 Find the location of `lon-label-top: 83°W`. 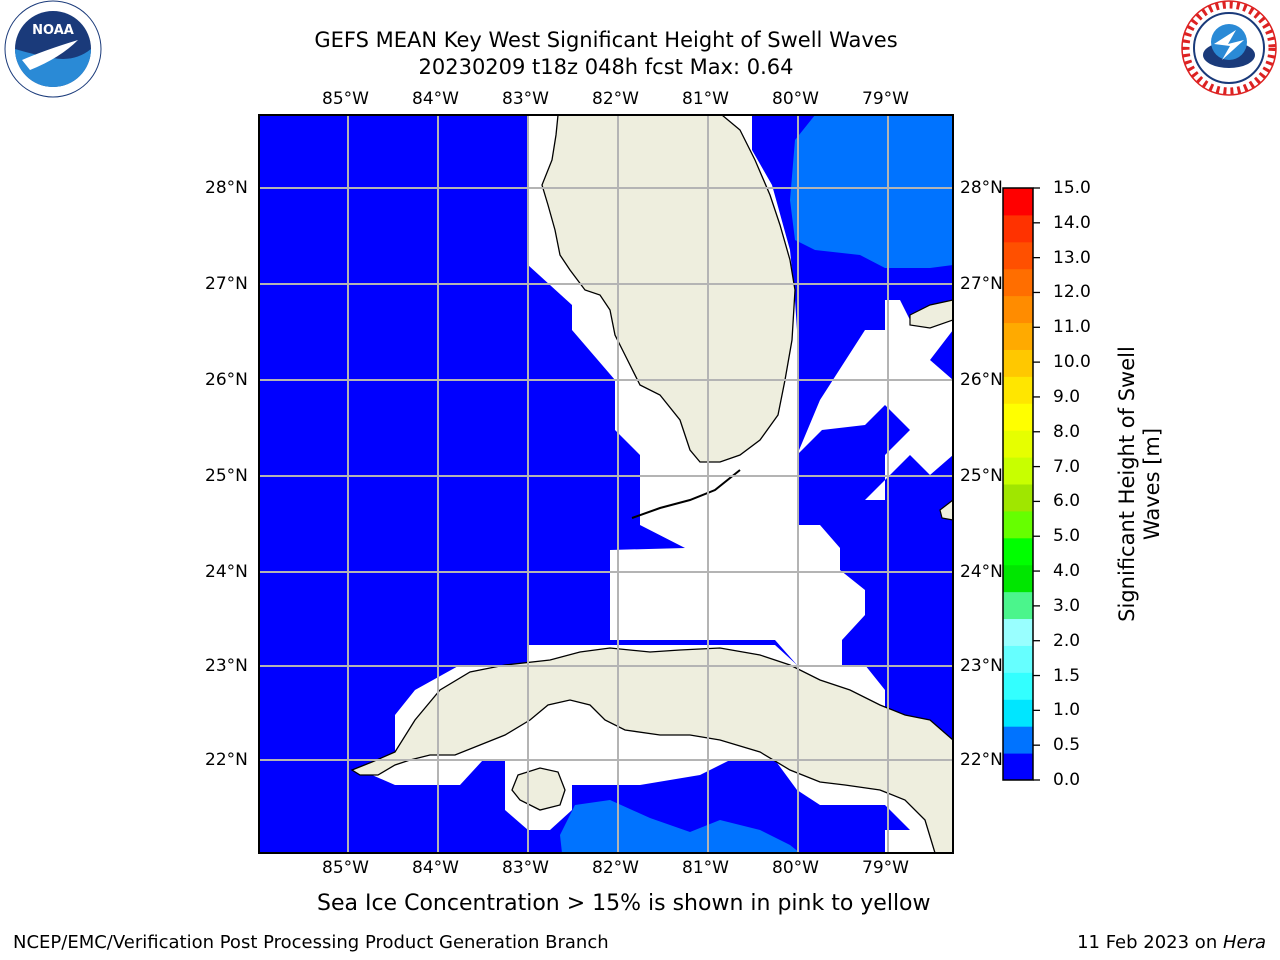

lon-label-top: 83°W is located at coordinates (525, 99).